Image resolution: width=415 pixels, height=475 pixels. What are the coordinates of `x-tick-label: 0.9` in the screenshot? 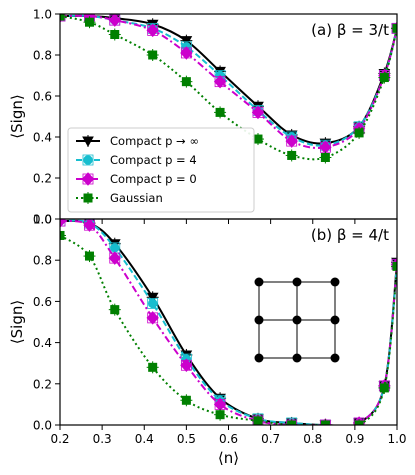 It's located at (354, 439).